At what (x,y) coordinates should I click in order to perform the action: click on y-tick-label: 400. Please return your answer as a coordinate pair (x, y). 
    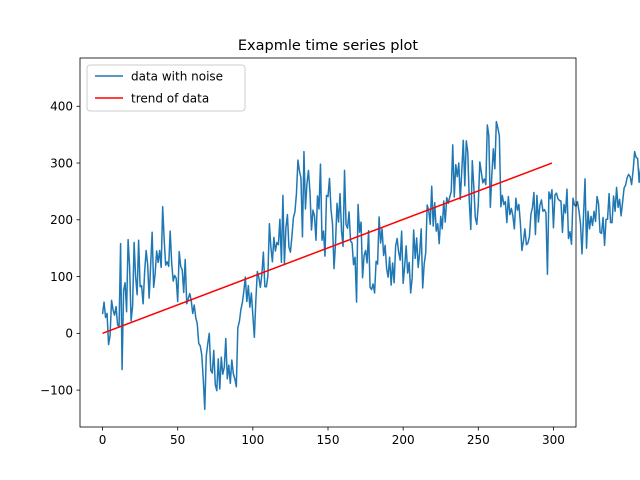
    Looking at the image, I should click on (61, 107).